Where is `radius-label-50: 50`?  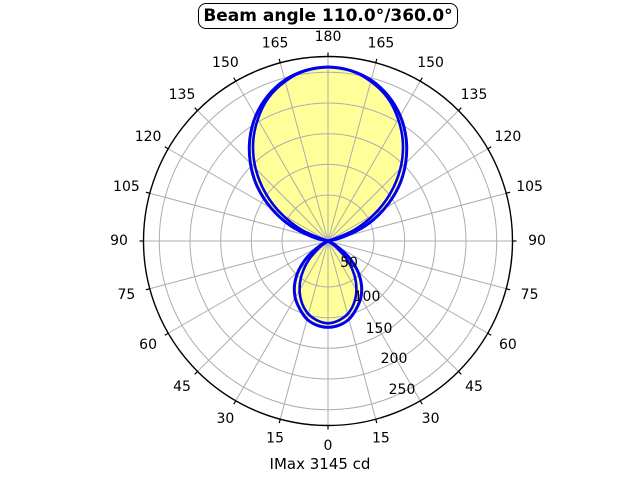
radius-label-50: 50 is located at coordinates (349, 263).